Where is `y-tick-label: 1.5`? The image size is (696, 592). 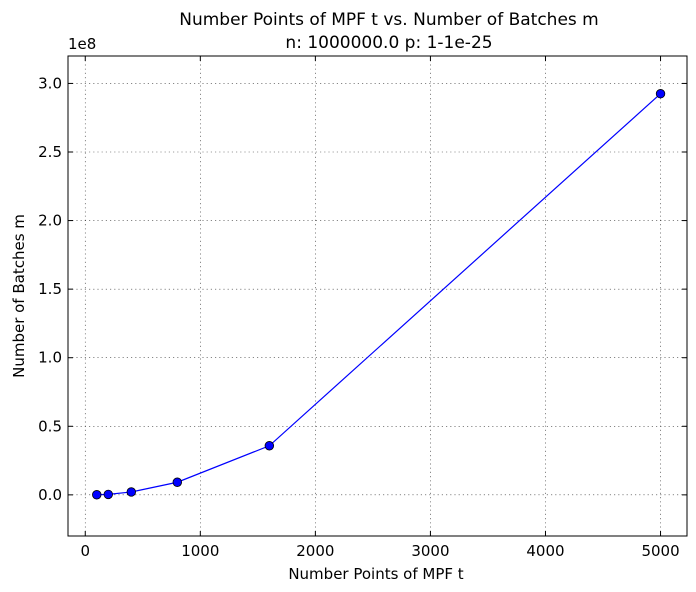 y-tick-label: 1.5 is located at coordinates (50, 289).